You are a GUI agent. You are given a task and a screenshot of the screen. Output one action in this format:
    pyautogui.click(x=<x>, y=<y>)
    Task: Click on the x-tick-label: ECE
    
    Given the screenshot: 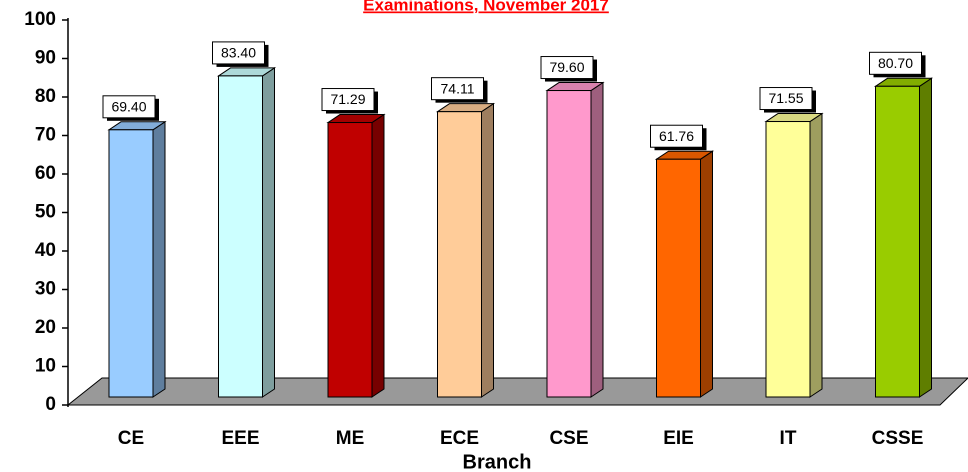 What is the action you would take?
    pyautogui.click(x=459, y=438)
    